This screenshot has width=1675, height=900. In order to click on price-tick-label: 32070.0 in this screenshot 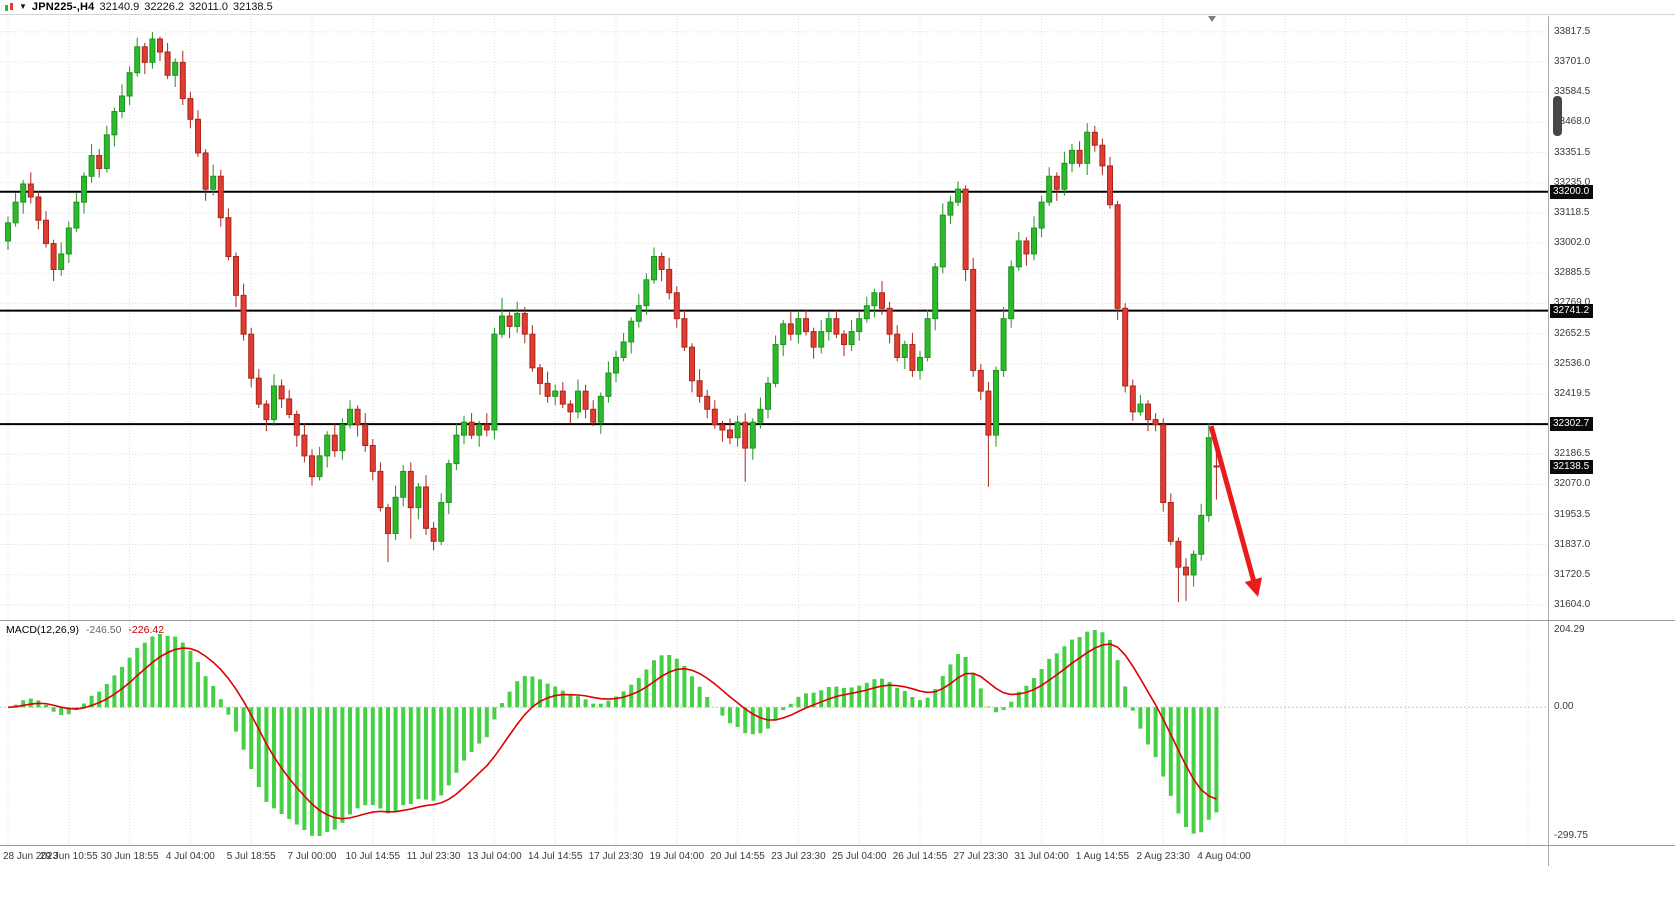, I will do `click(1572, 484)`.